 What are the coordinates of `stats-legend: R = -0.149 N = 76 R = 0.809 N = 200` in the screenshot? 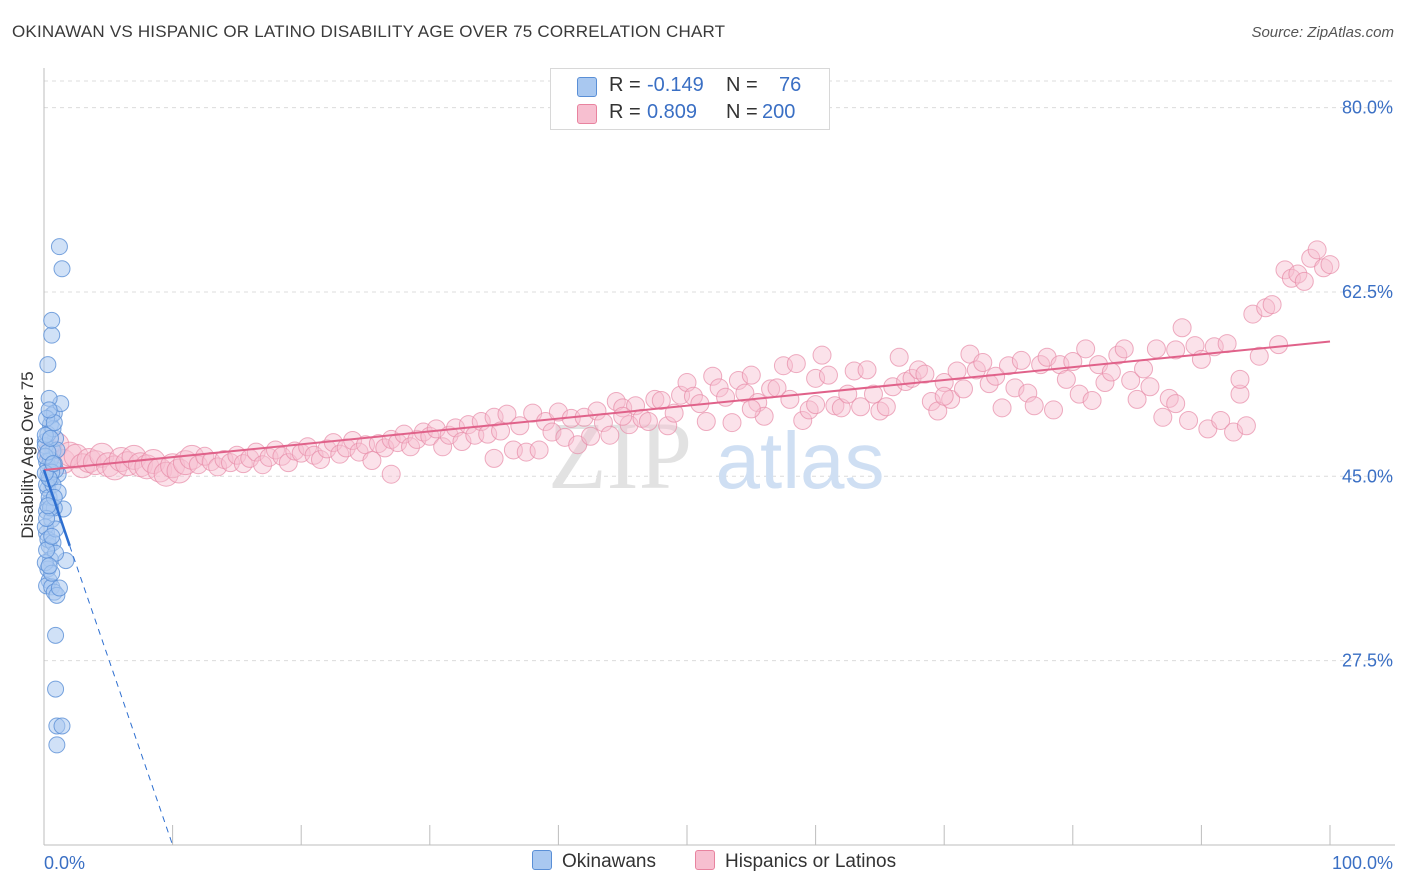 It's located at (690, 99).